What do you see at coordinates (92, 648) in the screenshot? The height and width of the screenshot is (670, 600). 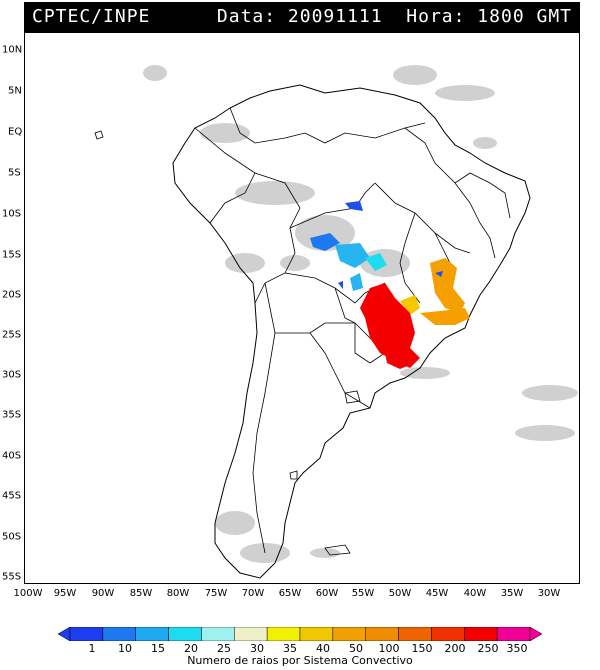 I see `legend-level-1: 1` at bounding box center [92, 648].